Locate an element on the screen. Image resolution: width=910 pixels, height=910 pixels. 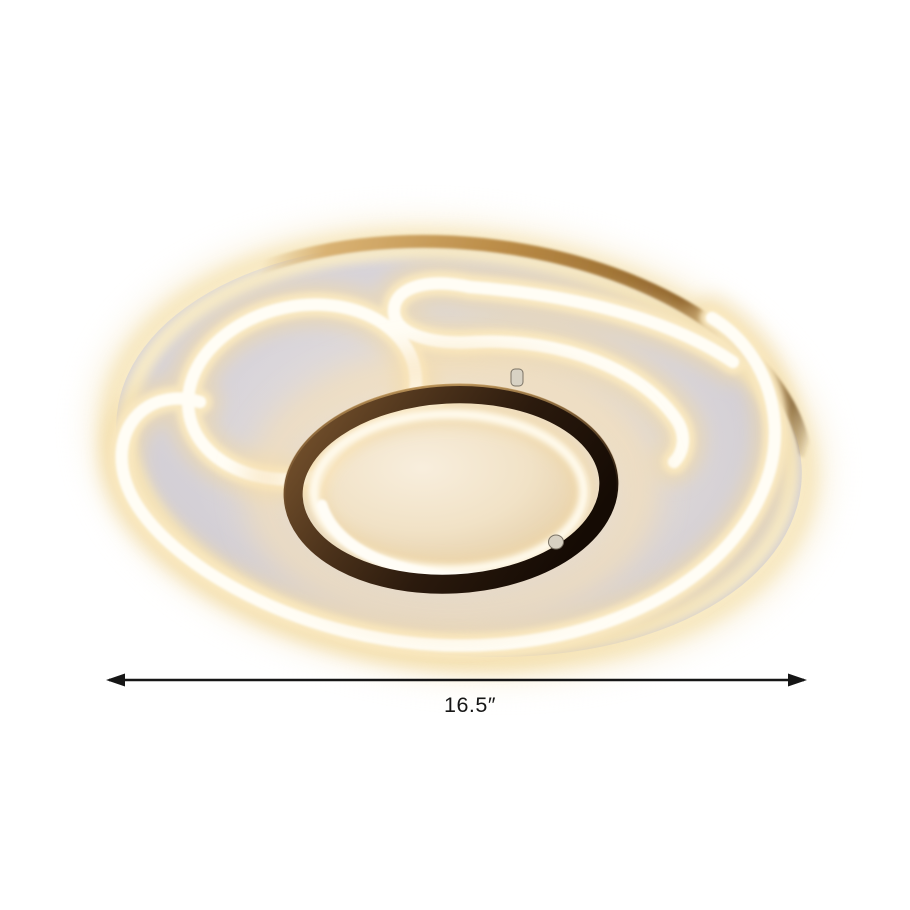
ring-halo is located at coordinates (452, 490).